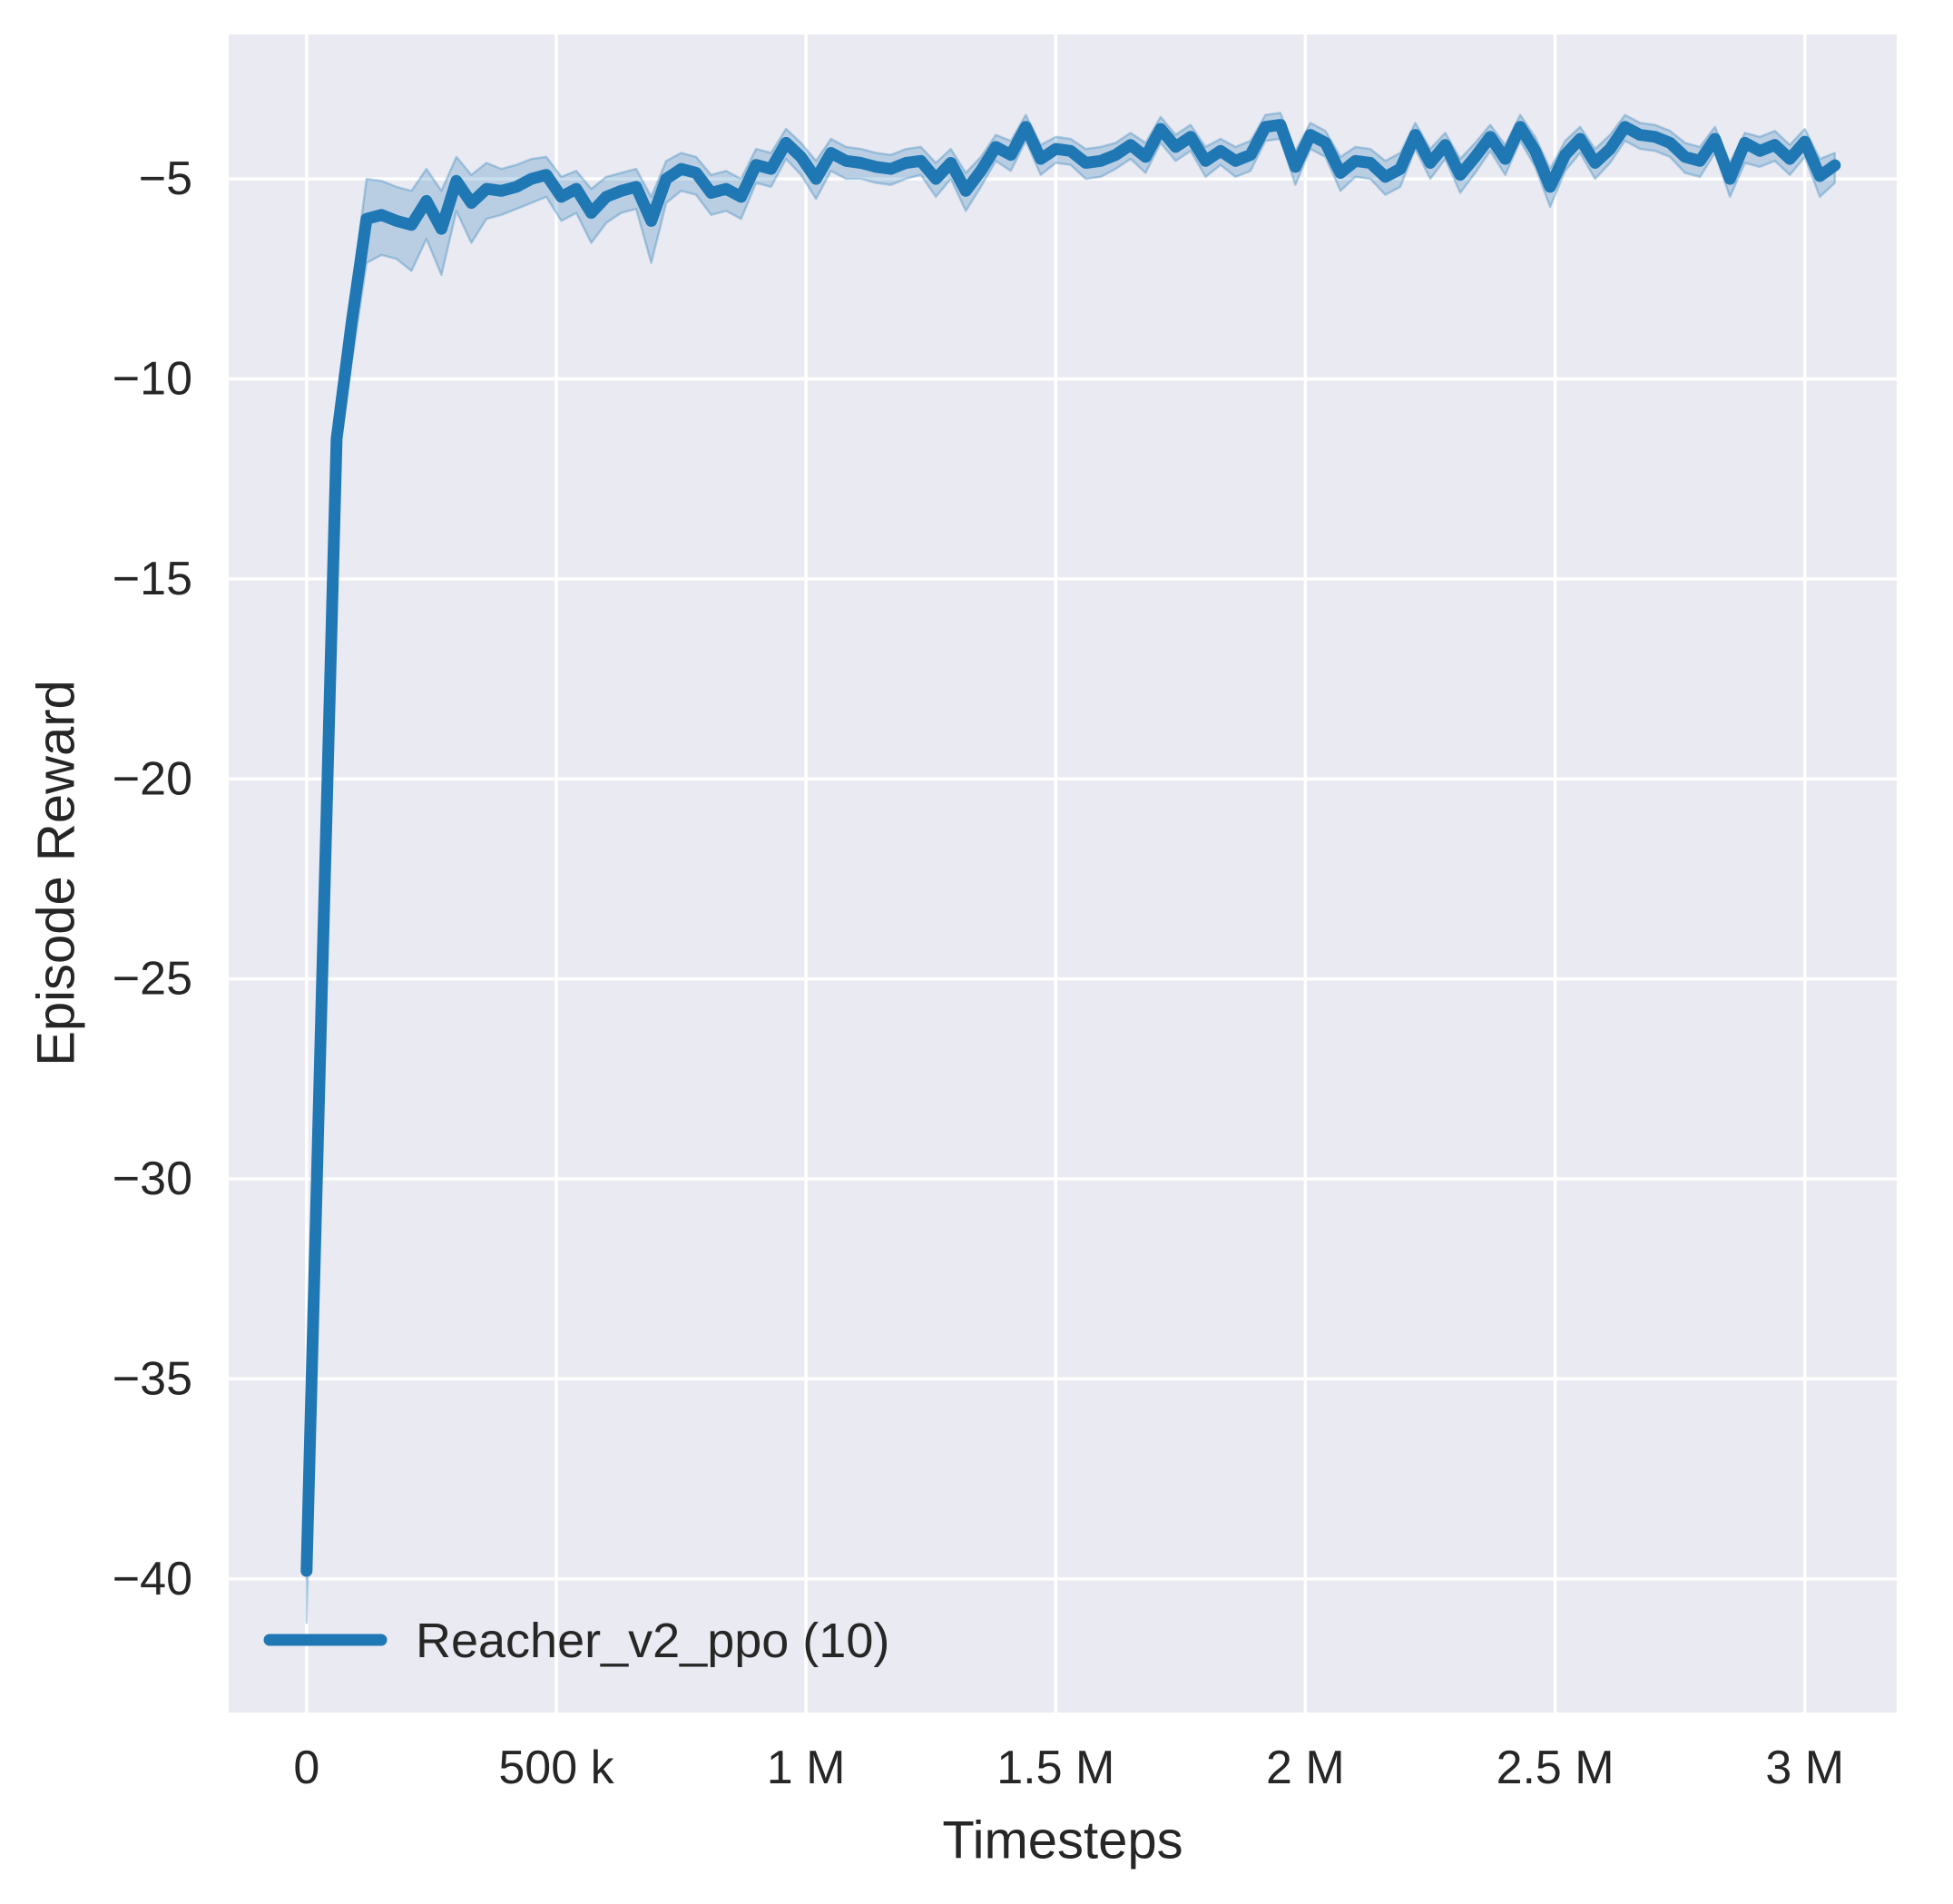  I want to click on x-tick-label: 2.5 M, so click(1556, 1768).